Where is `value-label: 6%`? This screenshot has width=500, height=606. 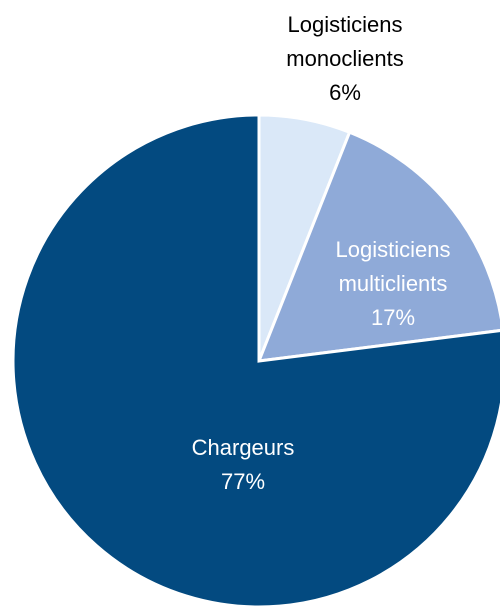
value-label: 6% is located at coordinates (345, 92).